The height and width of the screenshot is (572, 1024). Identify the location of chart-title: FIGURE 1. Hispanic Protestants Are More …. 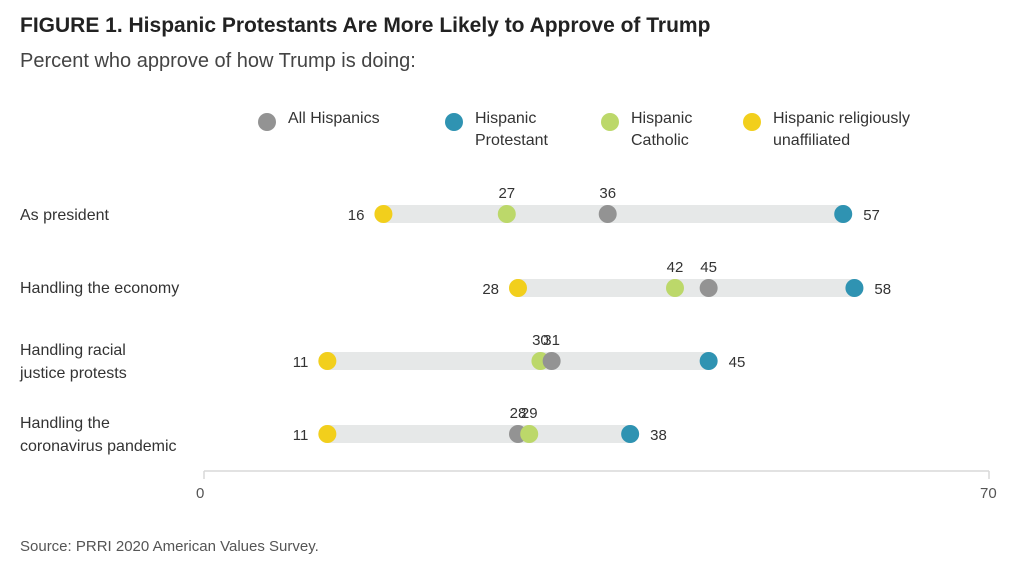
(365, 25).